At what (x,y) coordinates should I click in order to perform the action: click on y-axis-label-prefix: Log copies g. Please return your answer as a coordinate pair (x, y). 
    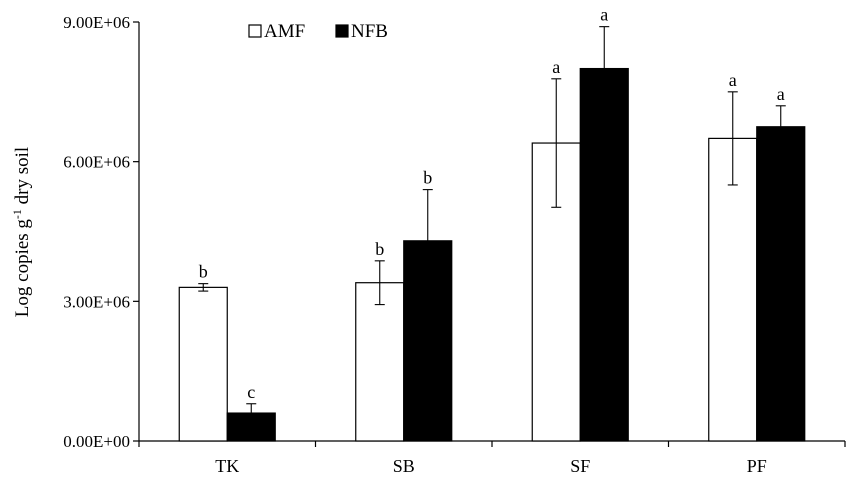
    Looking at the image, I should click on (22, 268).